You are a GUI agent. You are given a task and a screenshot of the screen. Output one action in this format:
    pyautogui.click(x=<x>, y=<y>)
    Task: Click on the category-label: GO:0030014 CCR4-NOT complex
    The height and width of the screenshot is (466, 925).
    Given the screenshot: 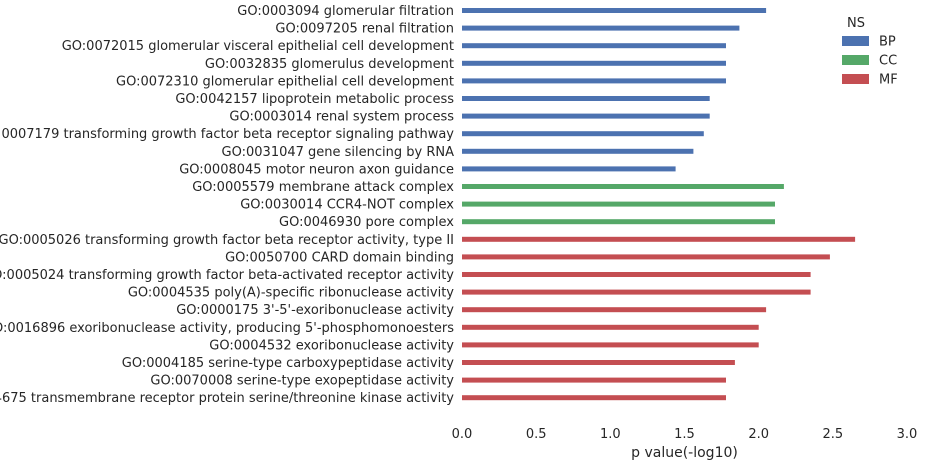 What is the action you would take?
    pyautogui.click(x=347, y=205)
    